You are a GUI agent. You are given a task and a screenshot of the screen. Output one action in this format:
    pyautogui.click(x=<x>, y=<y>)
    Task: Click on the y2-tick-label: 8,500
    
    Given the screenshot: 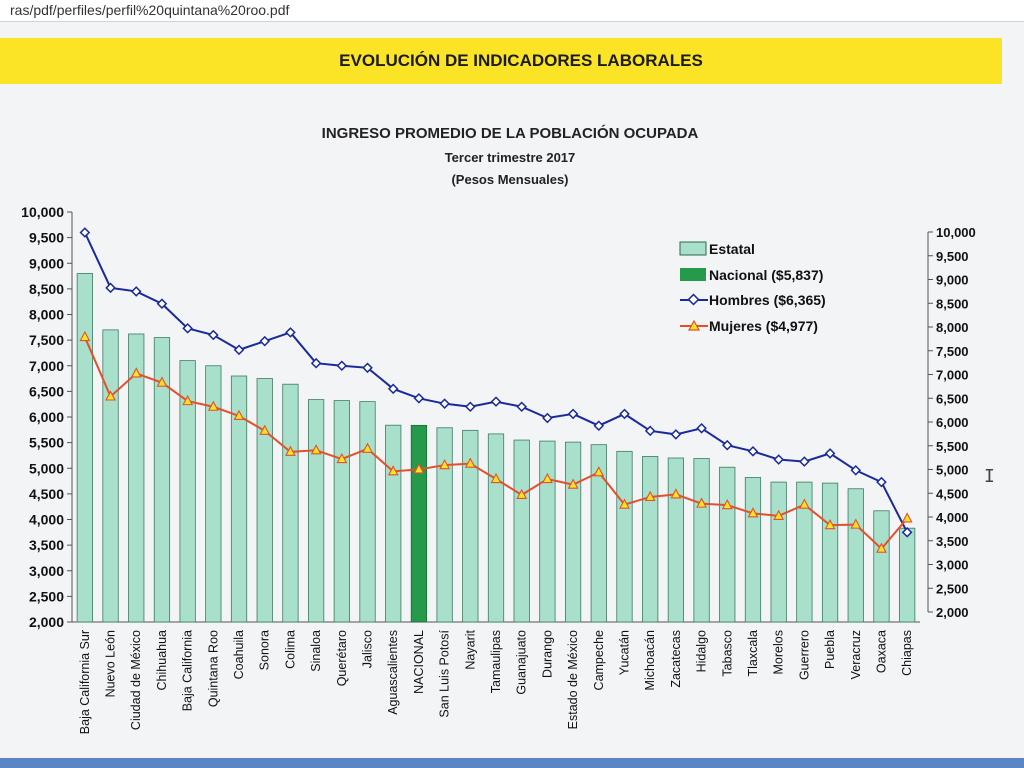 What is the action you would take?
    pyautogui.click(x=952, y=303)
    